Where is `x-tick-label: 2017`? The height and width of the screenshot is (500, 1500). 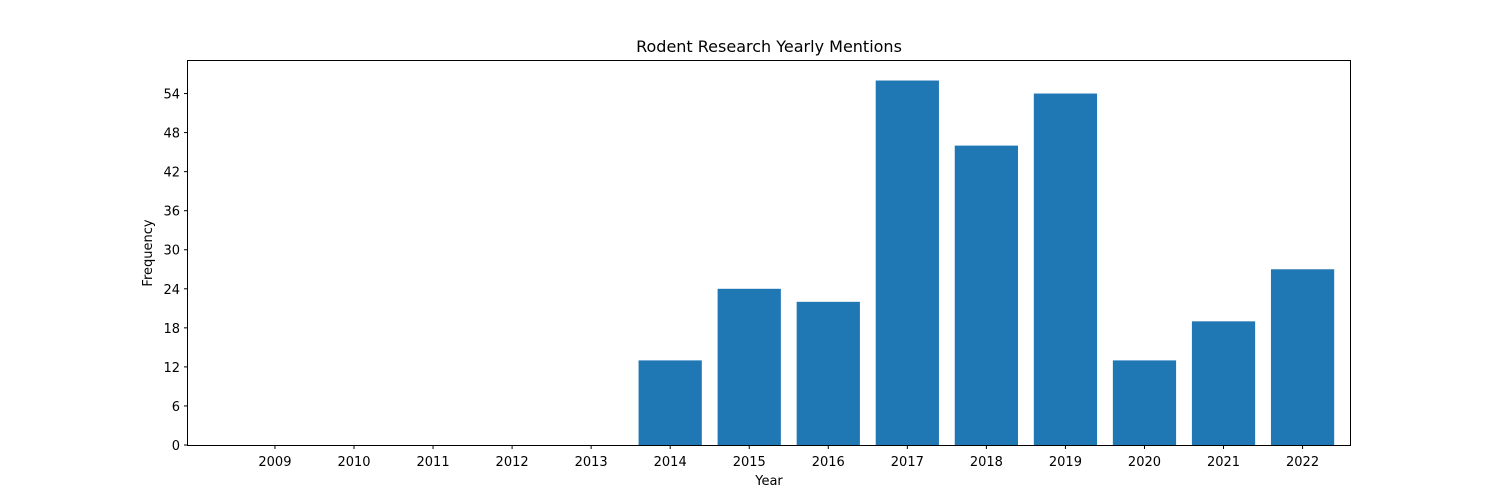 x-tick-label: 2017 is located at coordinates (907, 462).